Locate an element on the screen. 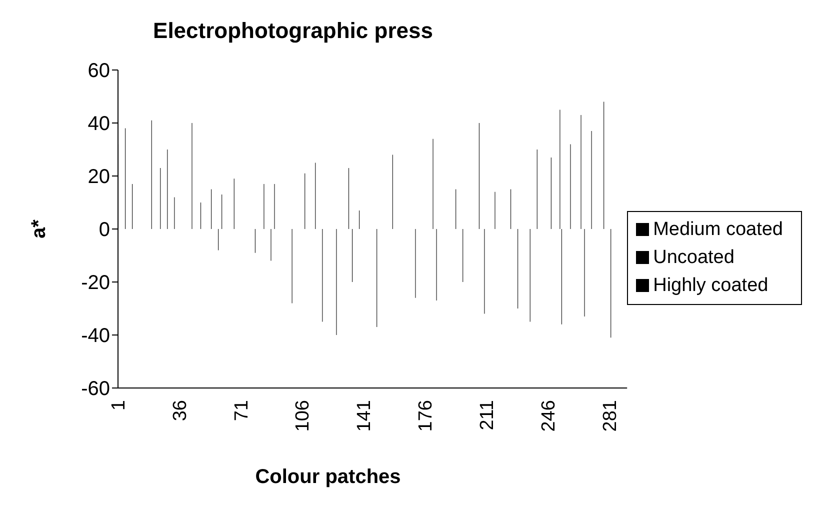 This screenshot has width=820, height=510. y-tick-label: 40 is located at coordinates (99, 124).